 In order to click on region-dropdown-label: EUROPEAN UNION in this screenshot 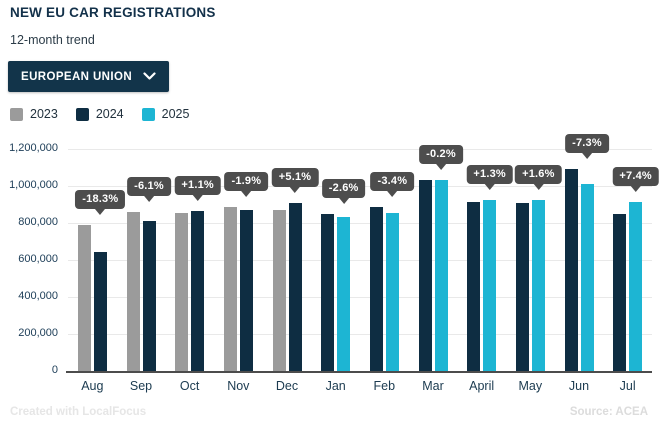, I will do `click(77, 76)`.